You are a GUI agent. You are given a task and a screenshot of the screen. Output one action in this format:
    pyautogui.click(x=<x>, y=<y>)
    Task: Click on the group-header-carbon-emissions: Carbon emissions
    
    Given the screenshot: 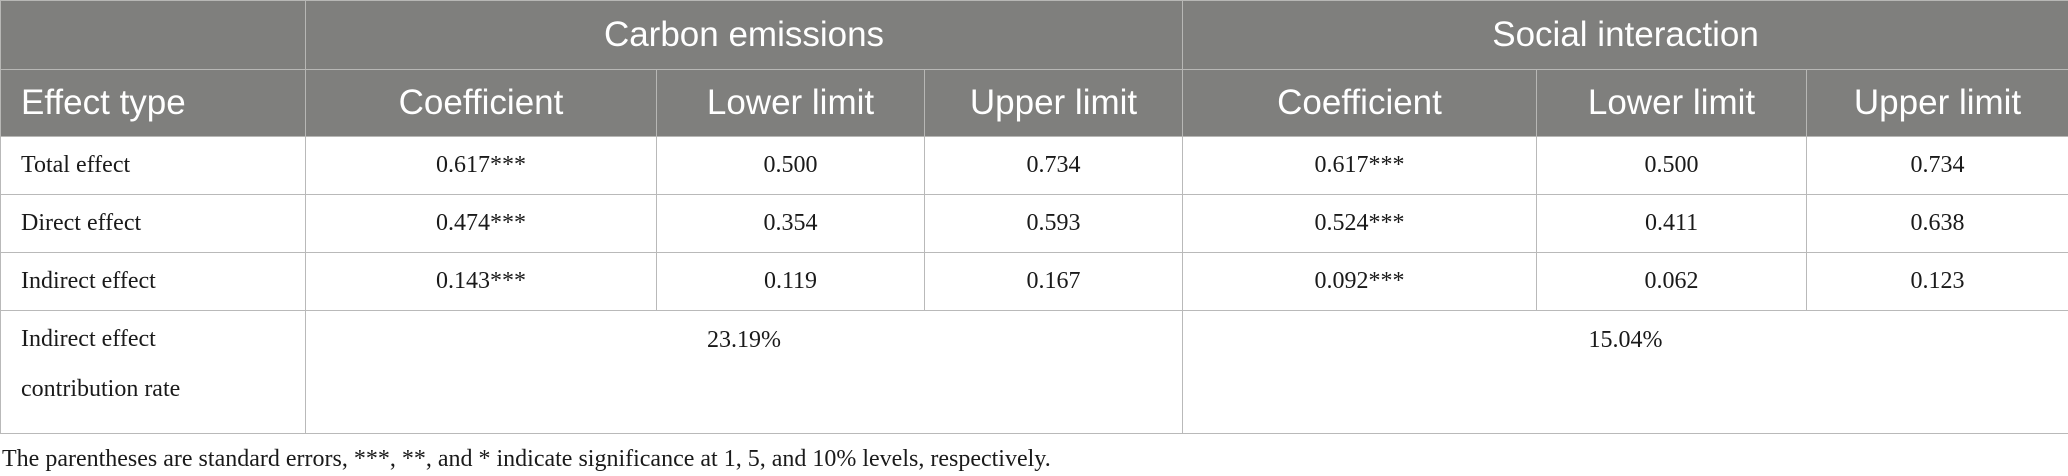 What is the action you would take?
    pyautogui.click(x=744, y=35)
    